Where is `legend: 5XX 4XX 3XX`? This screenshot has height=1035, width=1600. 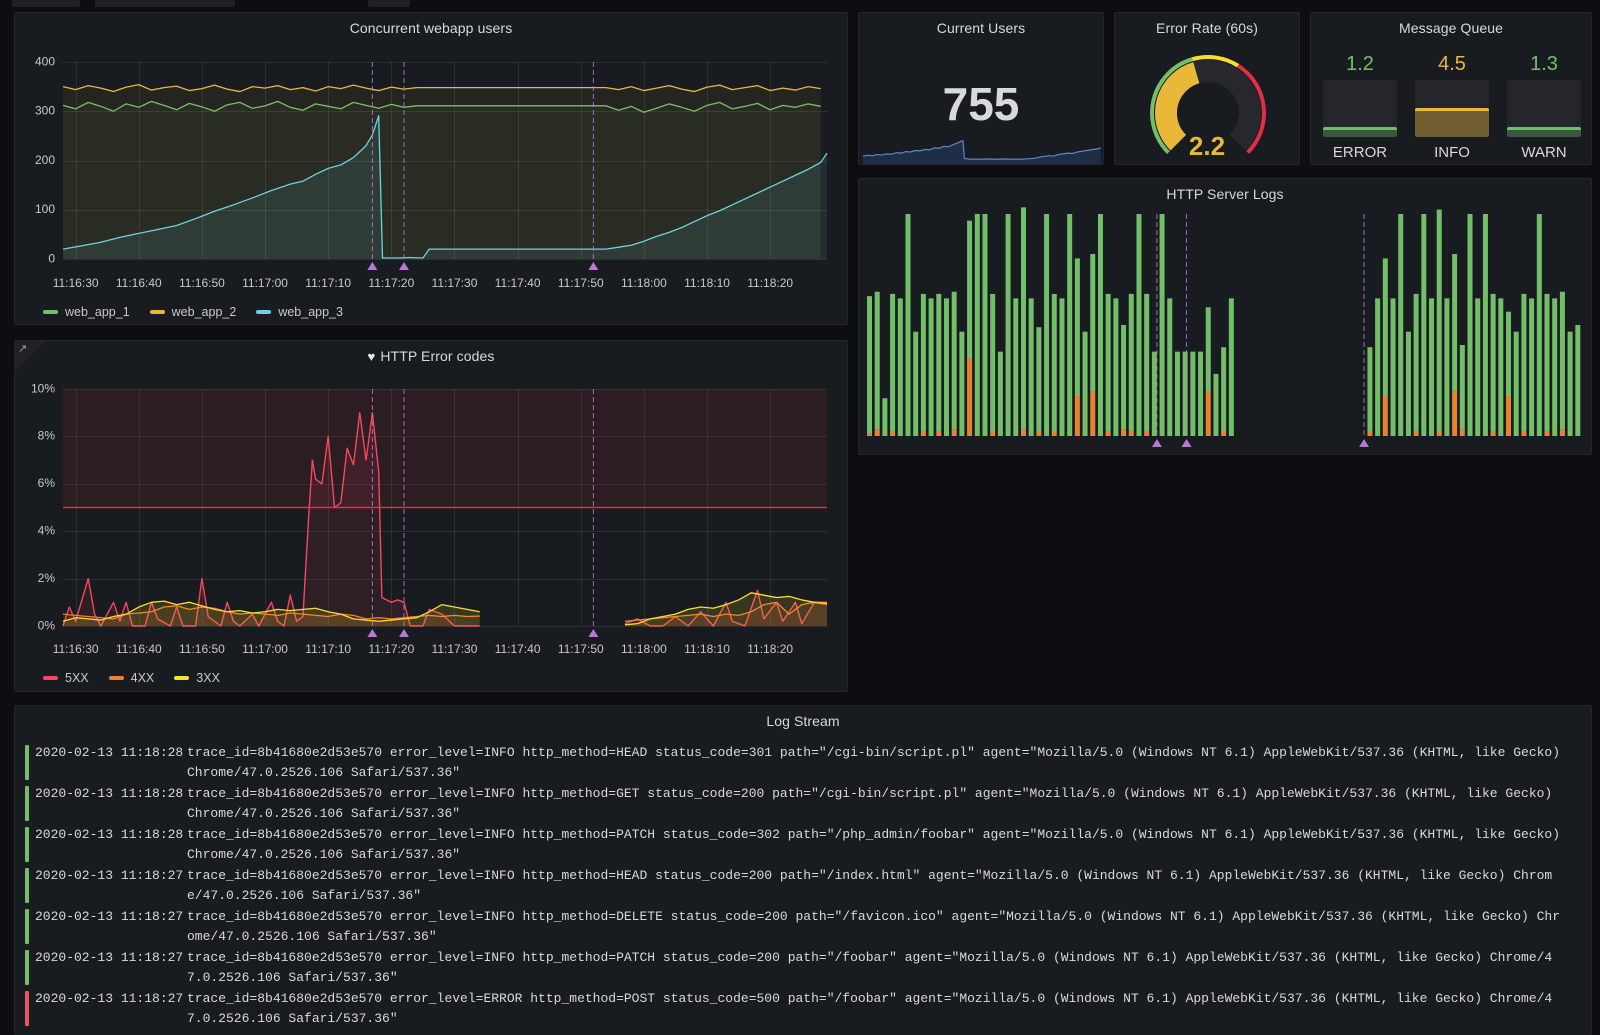
legend: 5XX 4XX 3XX is located at coordinates (131, 678).